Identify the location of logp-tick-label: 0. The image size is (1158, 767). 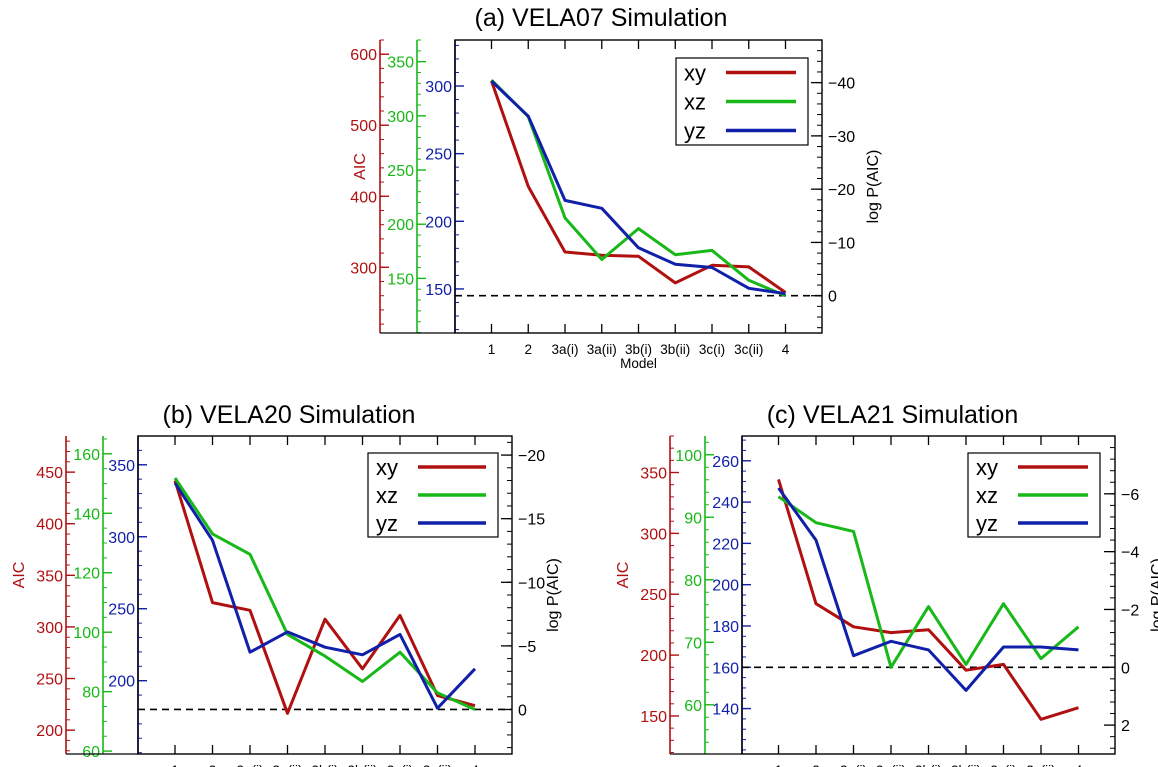
(832, 297).